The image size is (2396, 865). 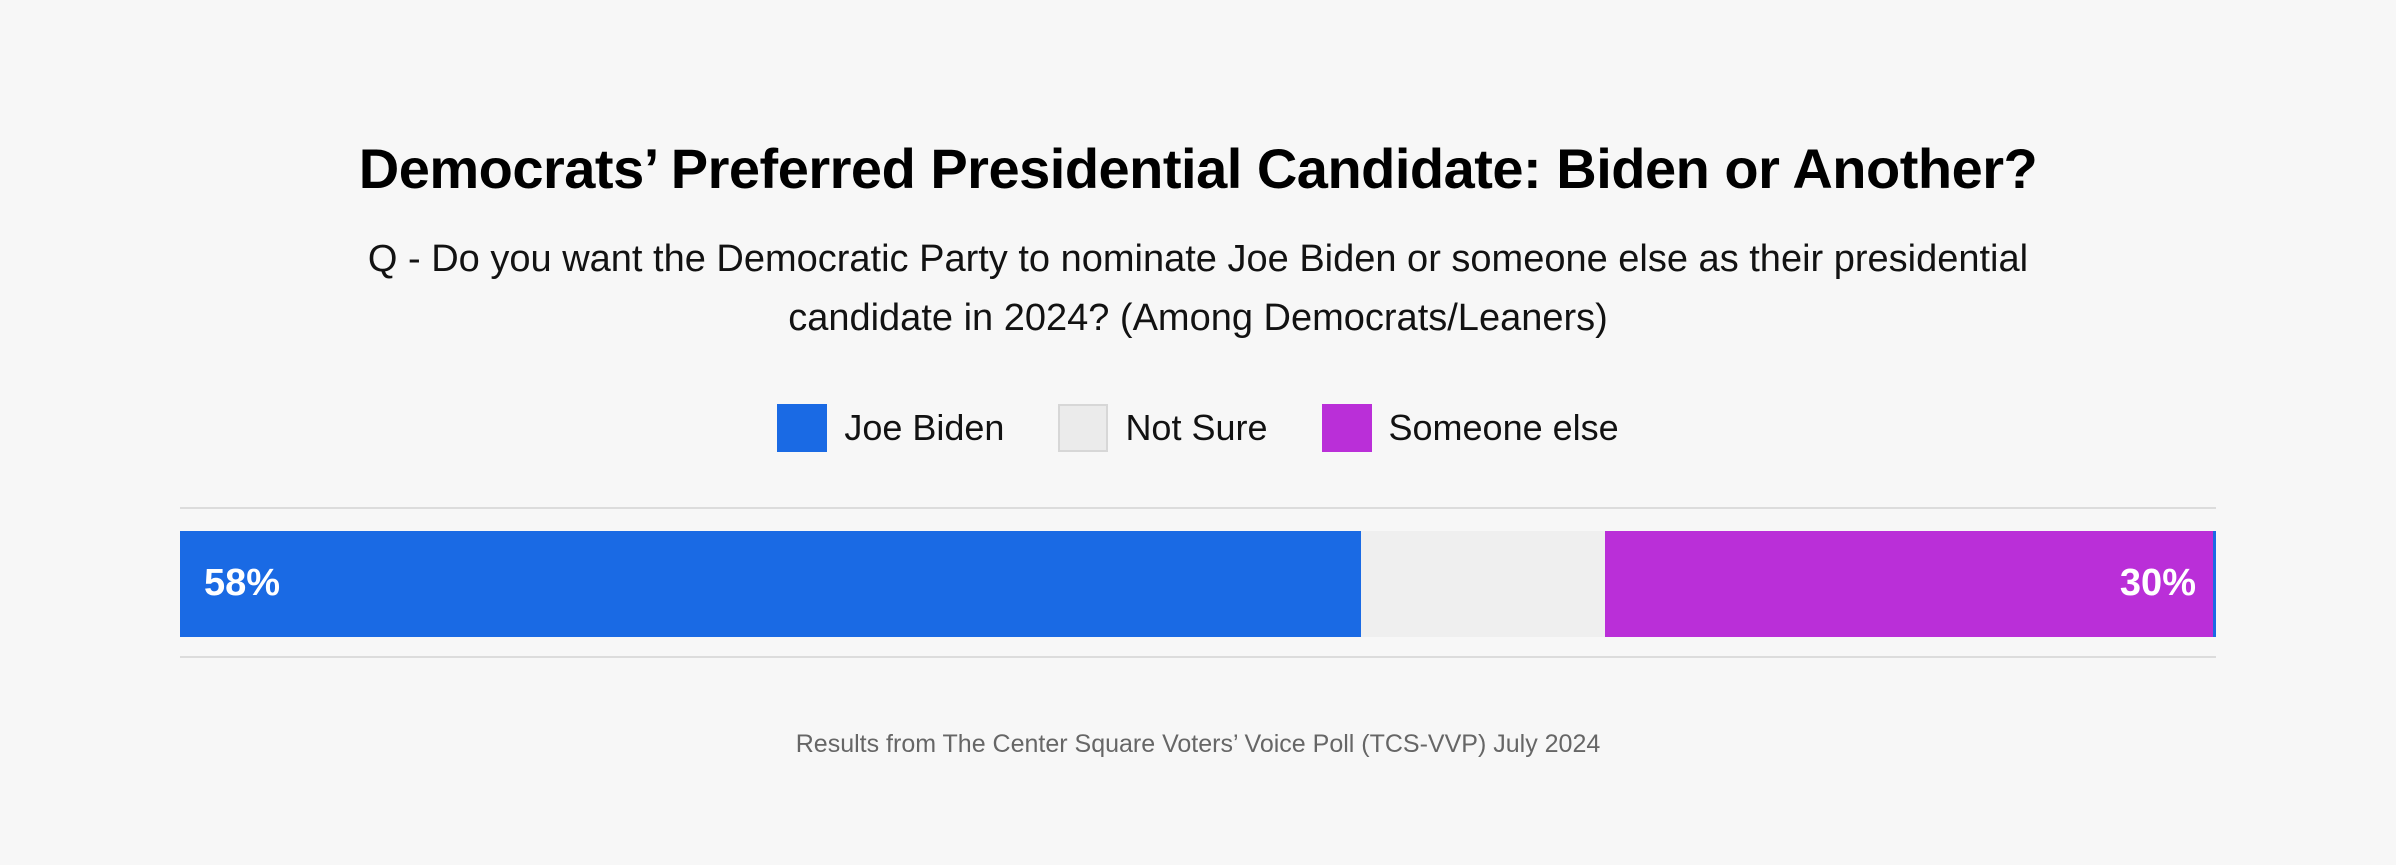 I want to click on bar-segment-someone-else: 30%, so click(x=1910, y=583).